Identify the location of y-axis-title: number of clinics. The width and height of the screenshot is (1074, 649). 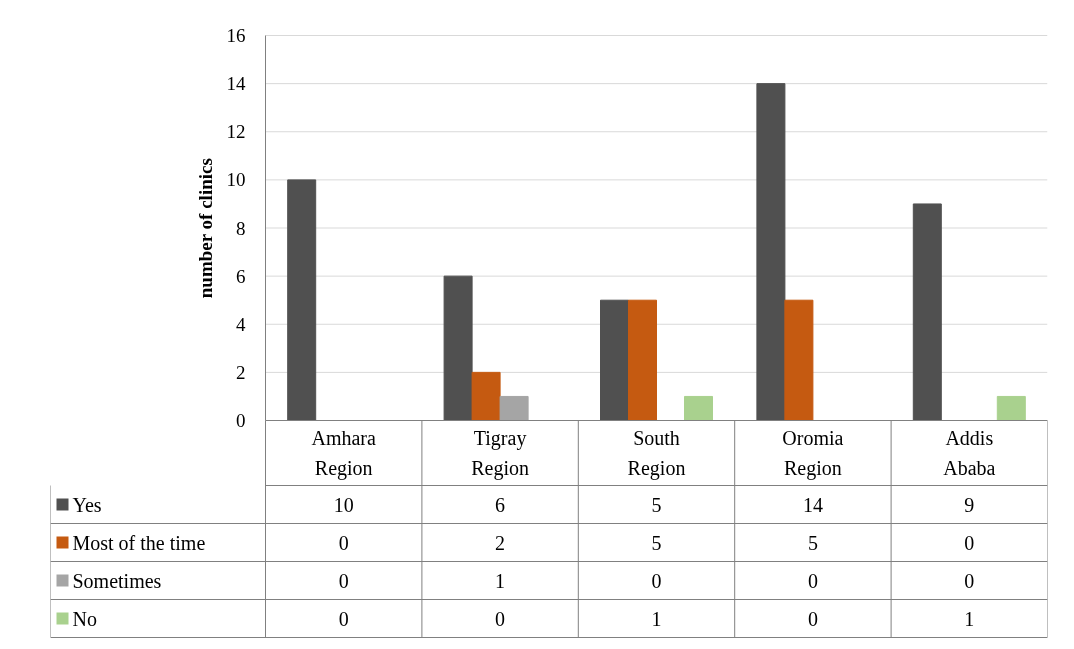
(205, 228).